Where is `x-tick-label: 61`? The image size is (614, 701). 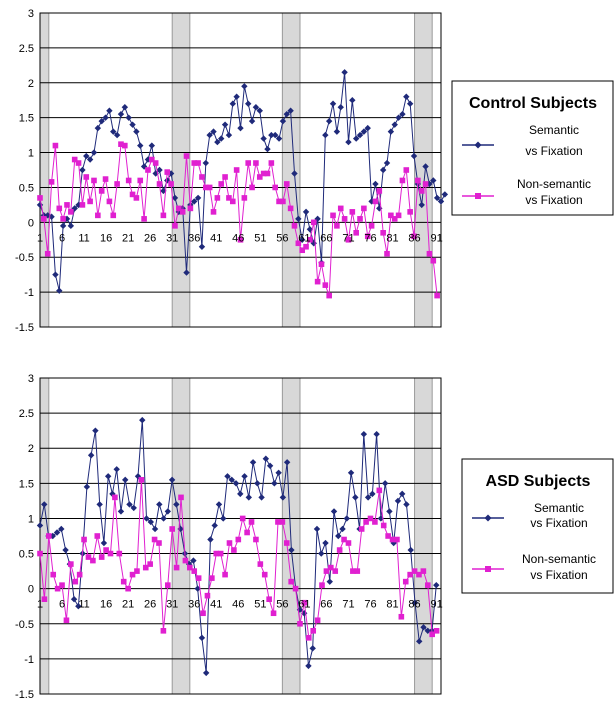
x-tick-label: 61 is located at coordinates (304, 605).